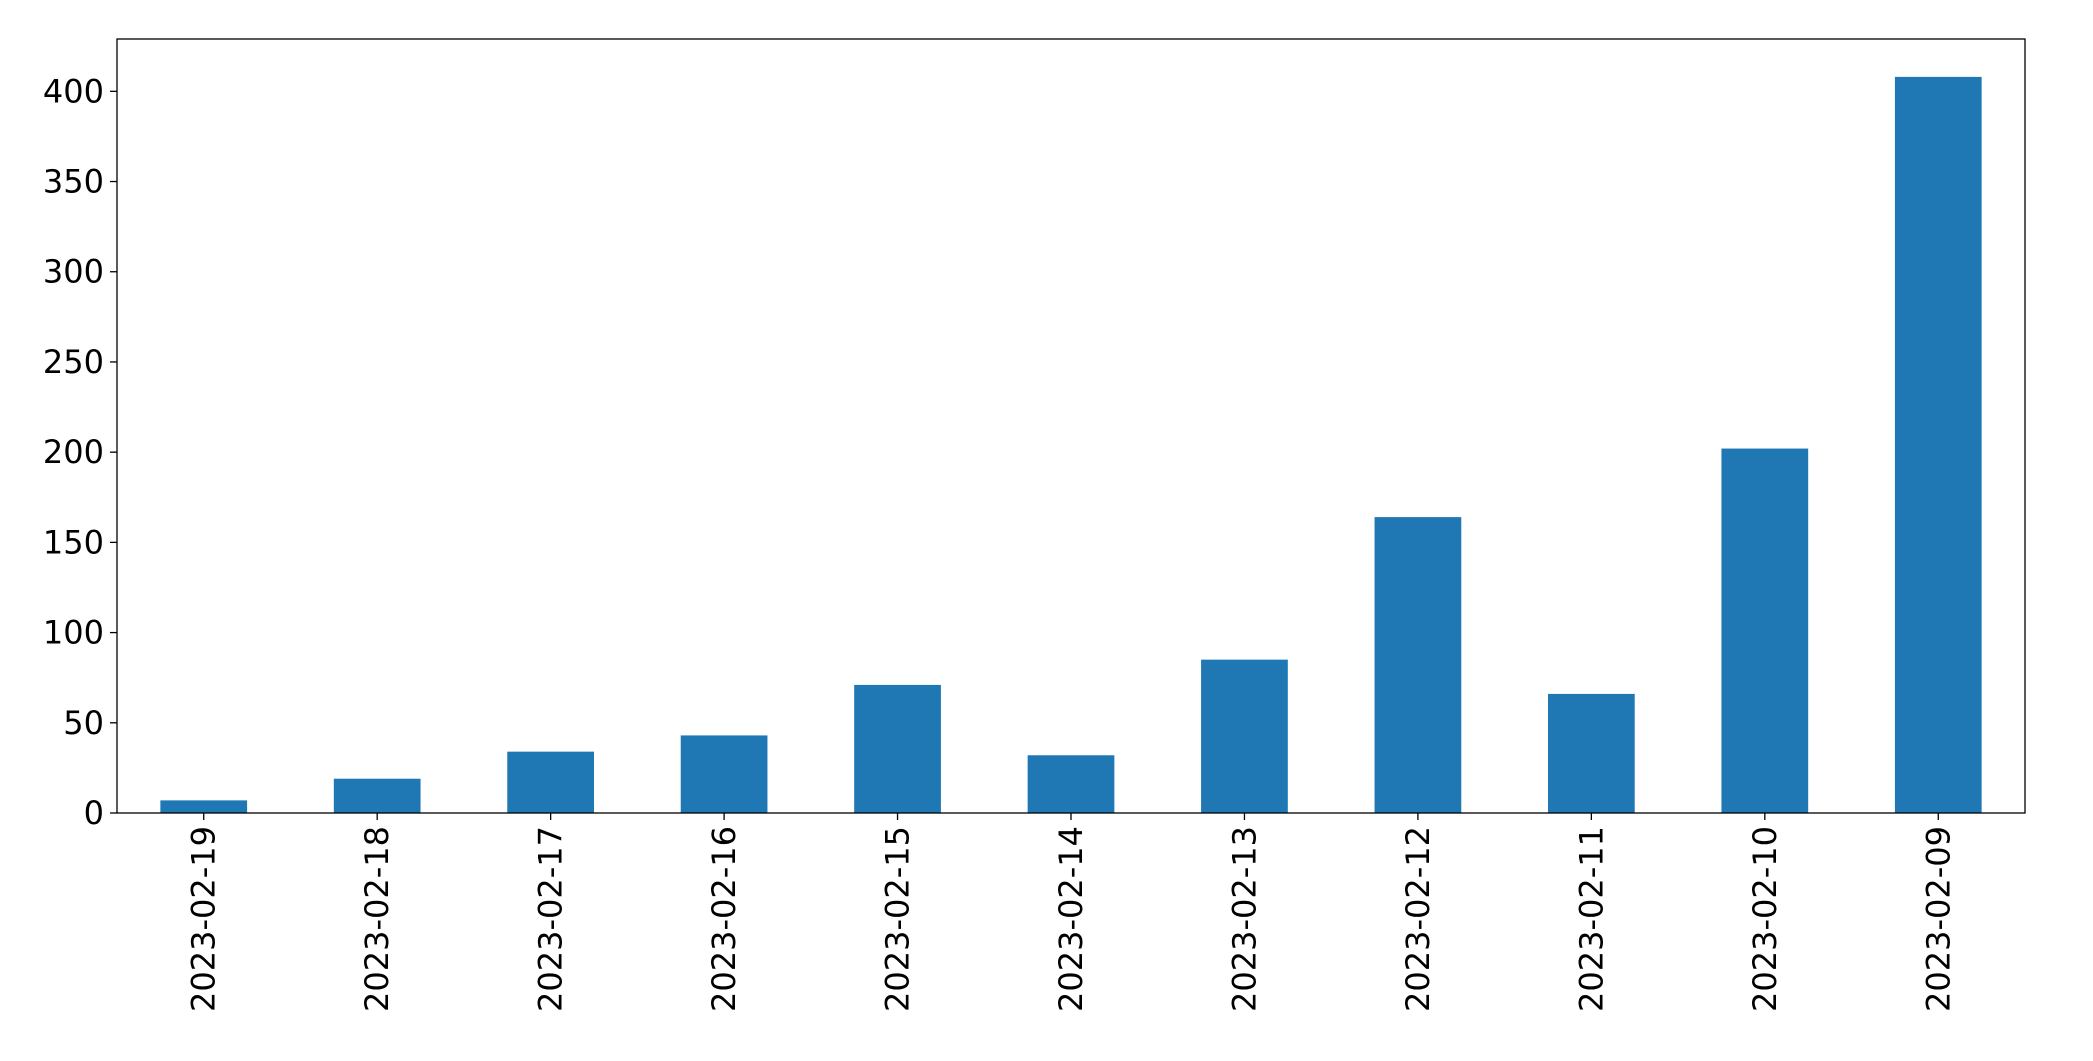  I want to click on x-tick-label: 2023-02-18, so click(377, 919).